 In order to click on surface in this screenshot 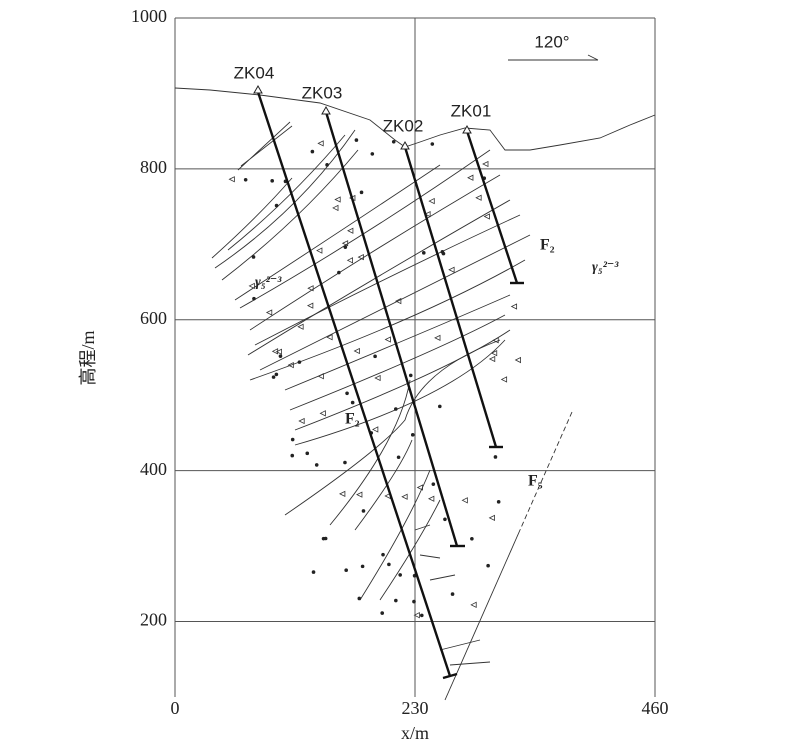, I will do `click(415, 119)`.